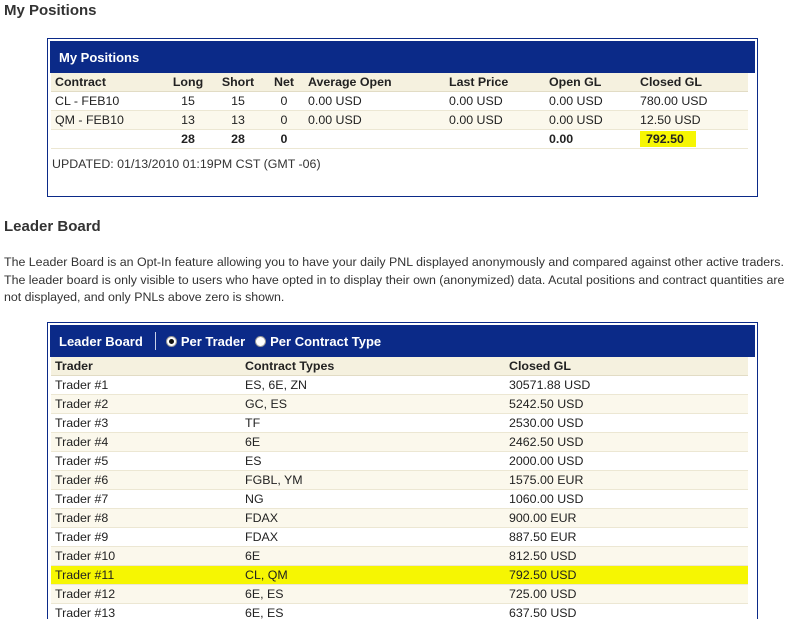  What do you see at coordinates (238, 82) in the screenshot?
I see `positions-col-header: Short` at bounding box center [238, 82].